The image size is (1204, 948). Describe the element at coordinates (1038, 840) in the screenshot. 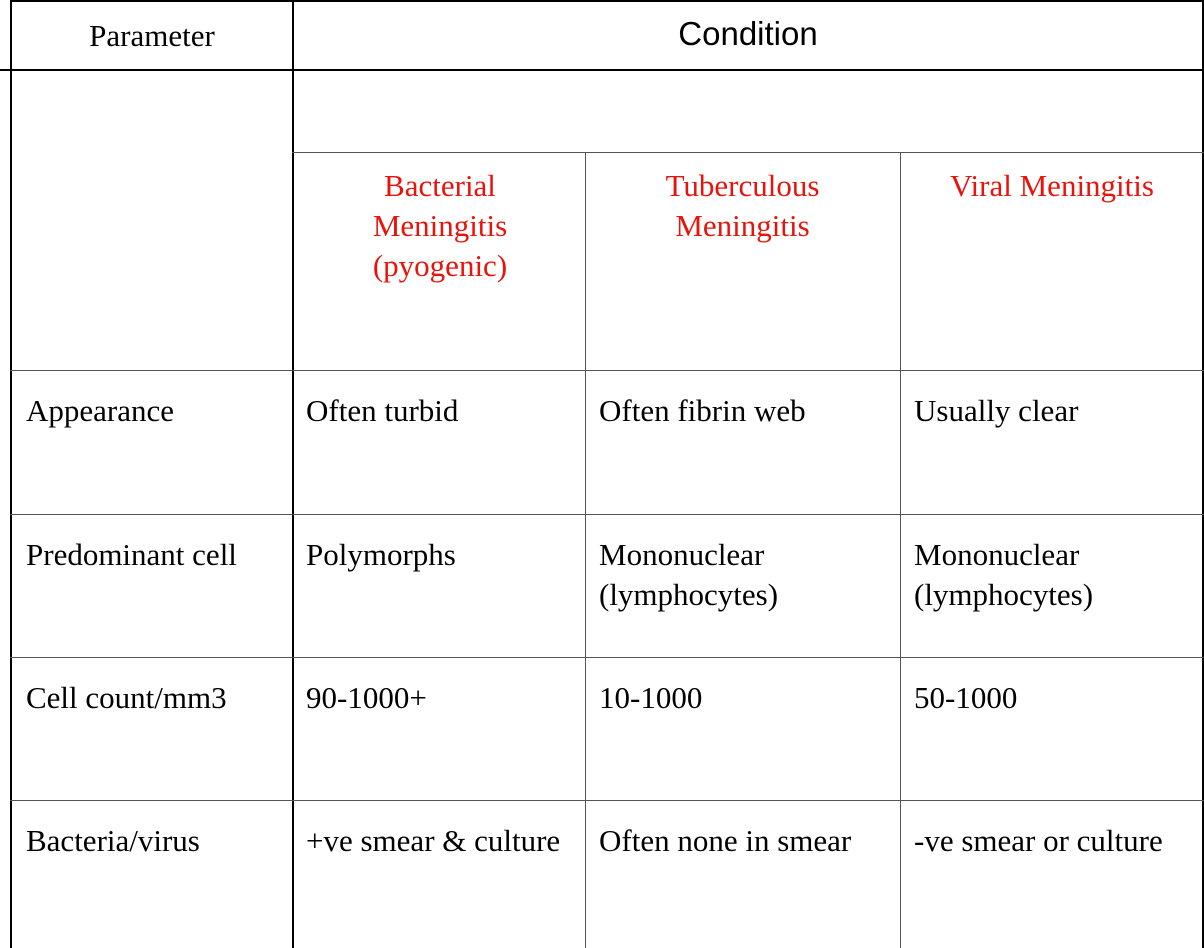

I see `table-cell: -ve smear or culture` at that location.